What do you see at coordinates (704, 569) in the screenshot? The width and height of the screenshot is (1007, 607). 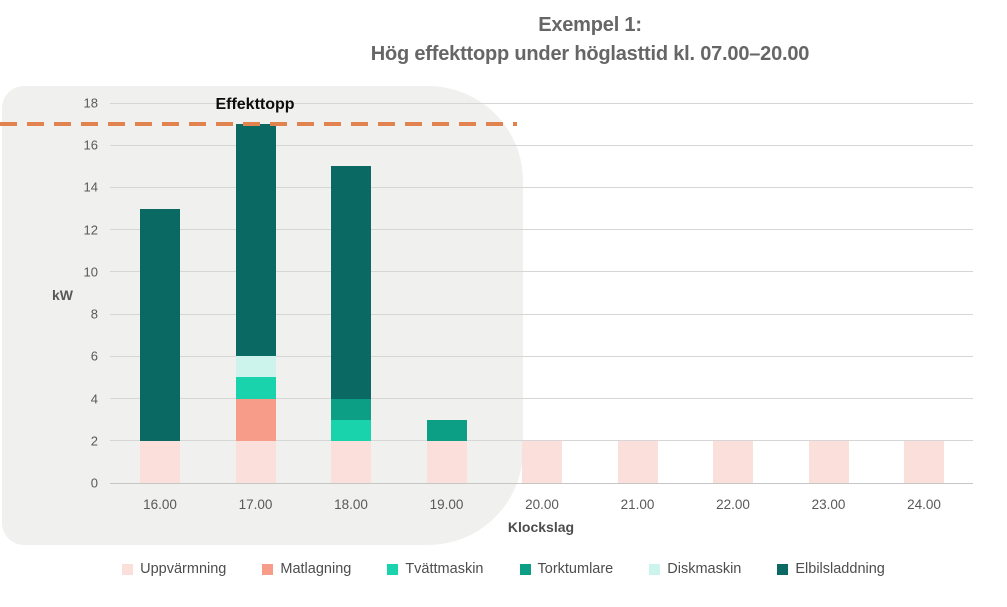 I see `legend-label: Diskmaskin` at bounding box center [704, 569].